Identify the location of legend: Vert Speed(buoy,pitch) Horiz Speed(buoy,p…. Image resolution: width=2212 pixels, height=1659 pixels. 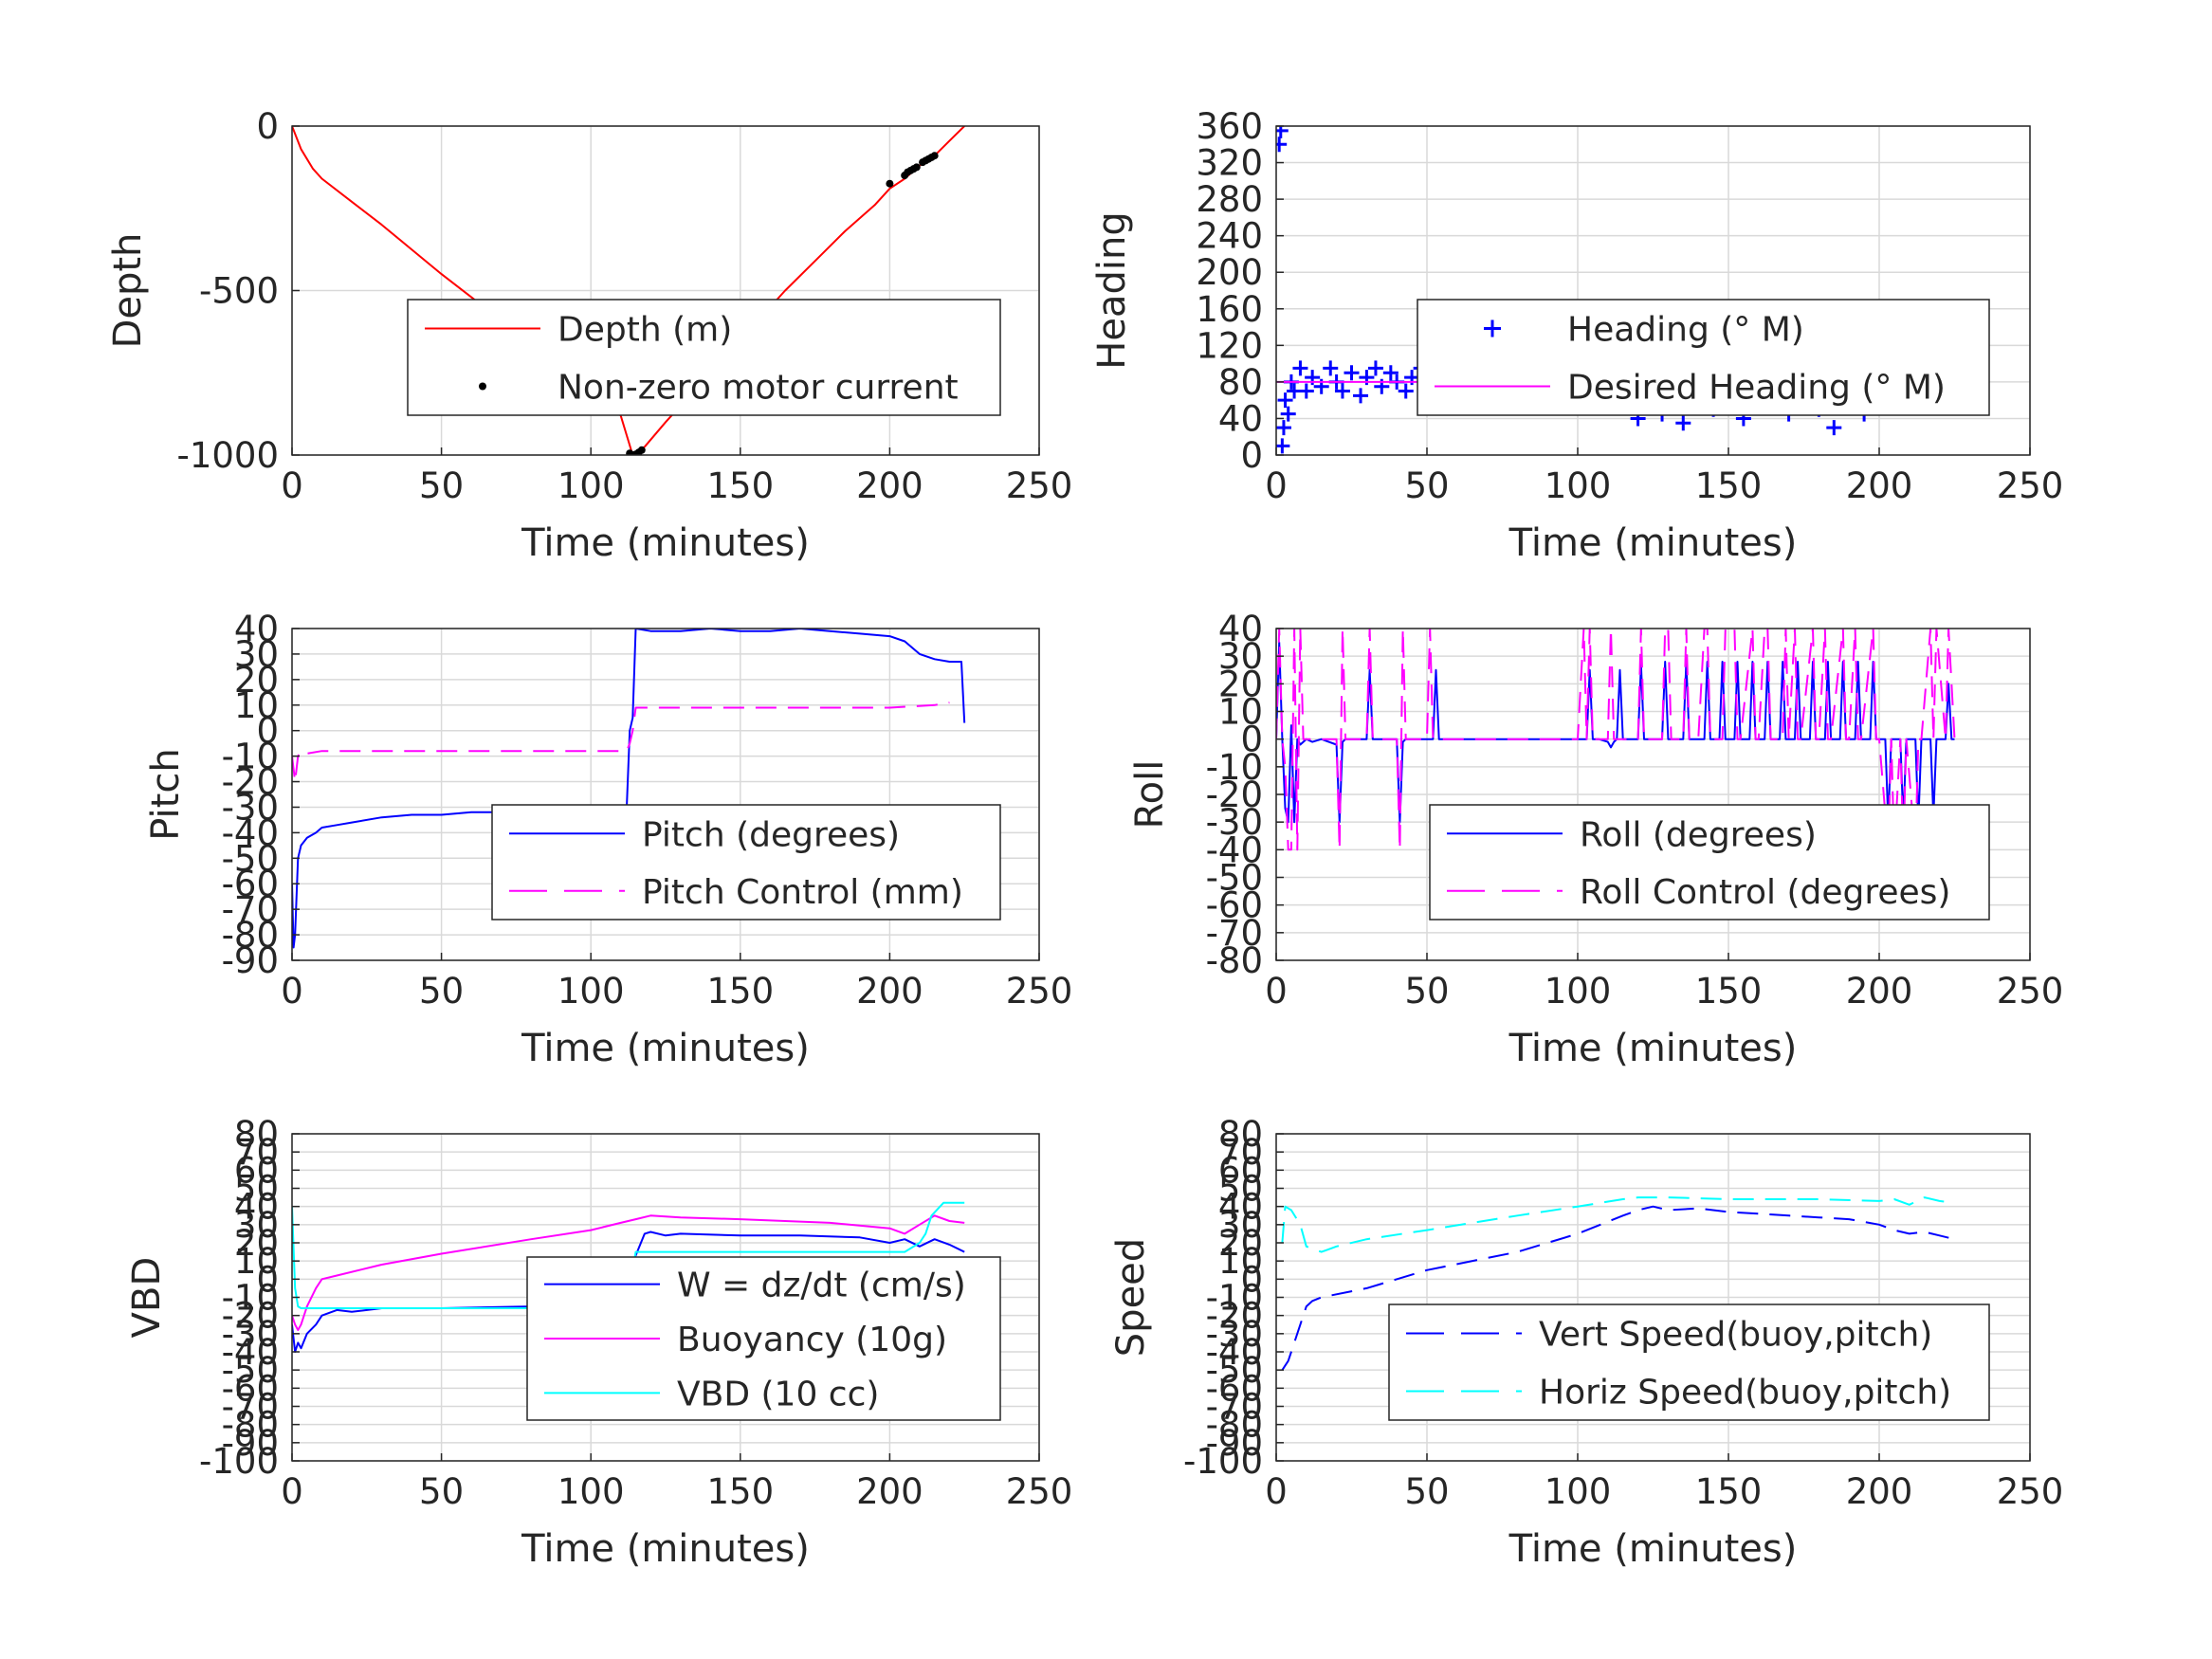
(1689, 1362).